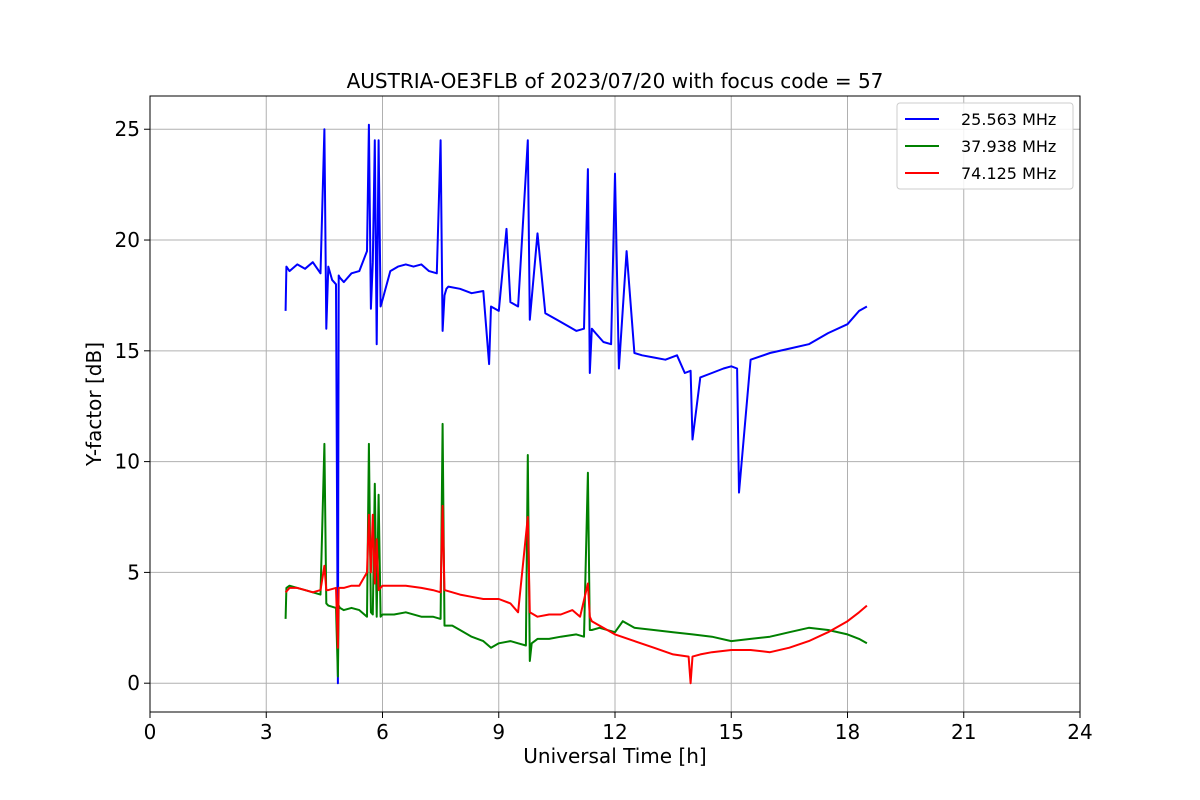 The height and width of the screenshot is (800, 1200). What do you see at coordinates (1008, 173) in the screenshot?
I see `legend-entry-label: 74.125 MHz` at bounding box center [1008, 173].